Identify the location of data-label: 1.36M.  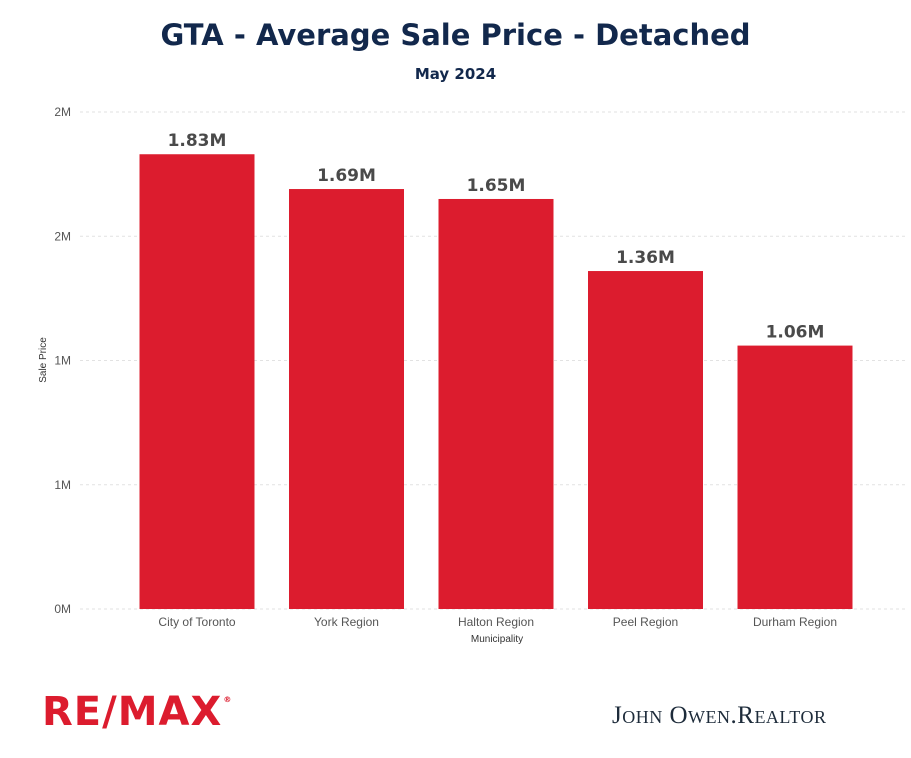
(645, 258).